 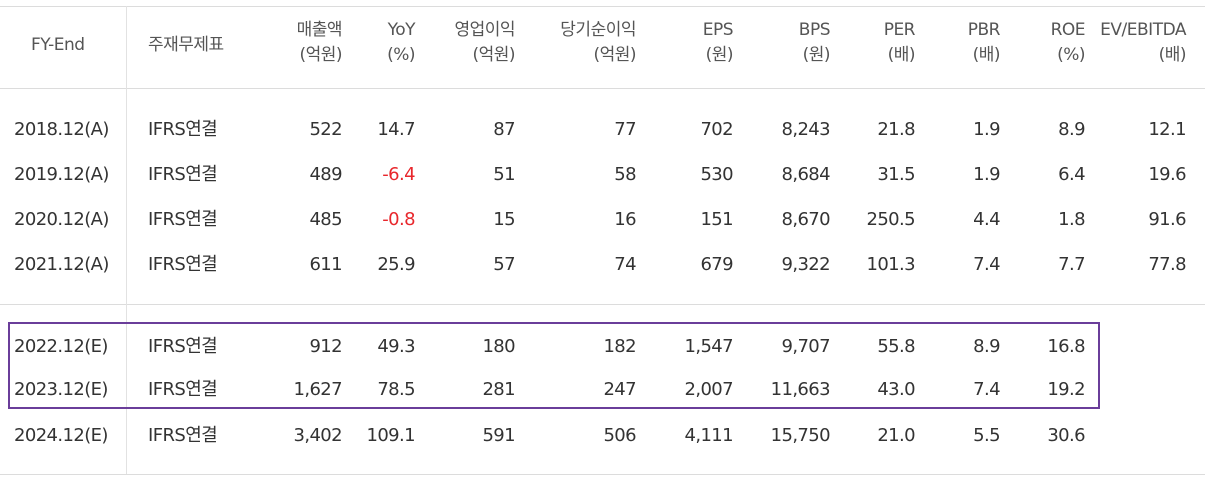 I want to click on row-pbr: 4.4, so click(x=986, y=219).